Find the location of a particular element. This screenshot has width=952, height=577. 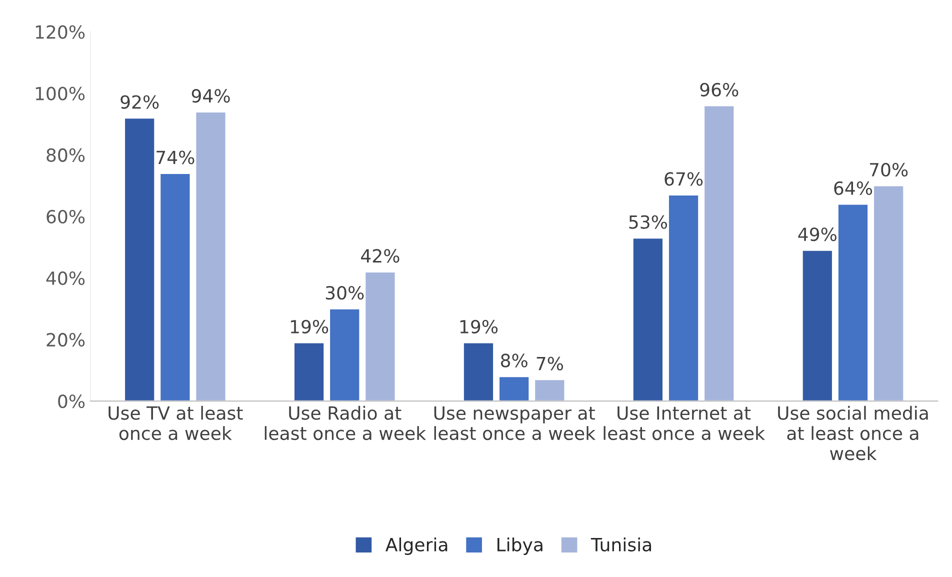

data-label: 7% is located at coordinates (549, 363).